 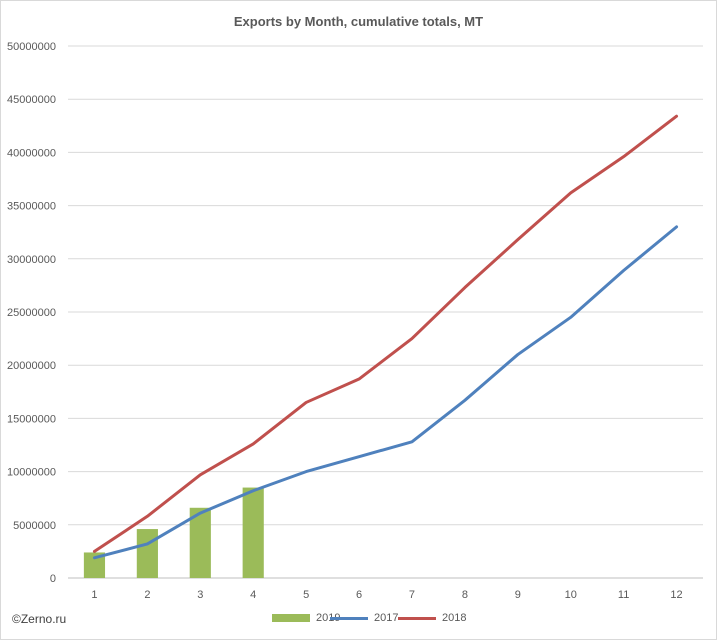 I want to click on legend-item-2019: 2019, so click(x=306, y=618).